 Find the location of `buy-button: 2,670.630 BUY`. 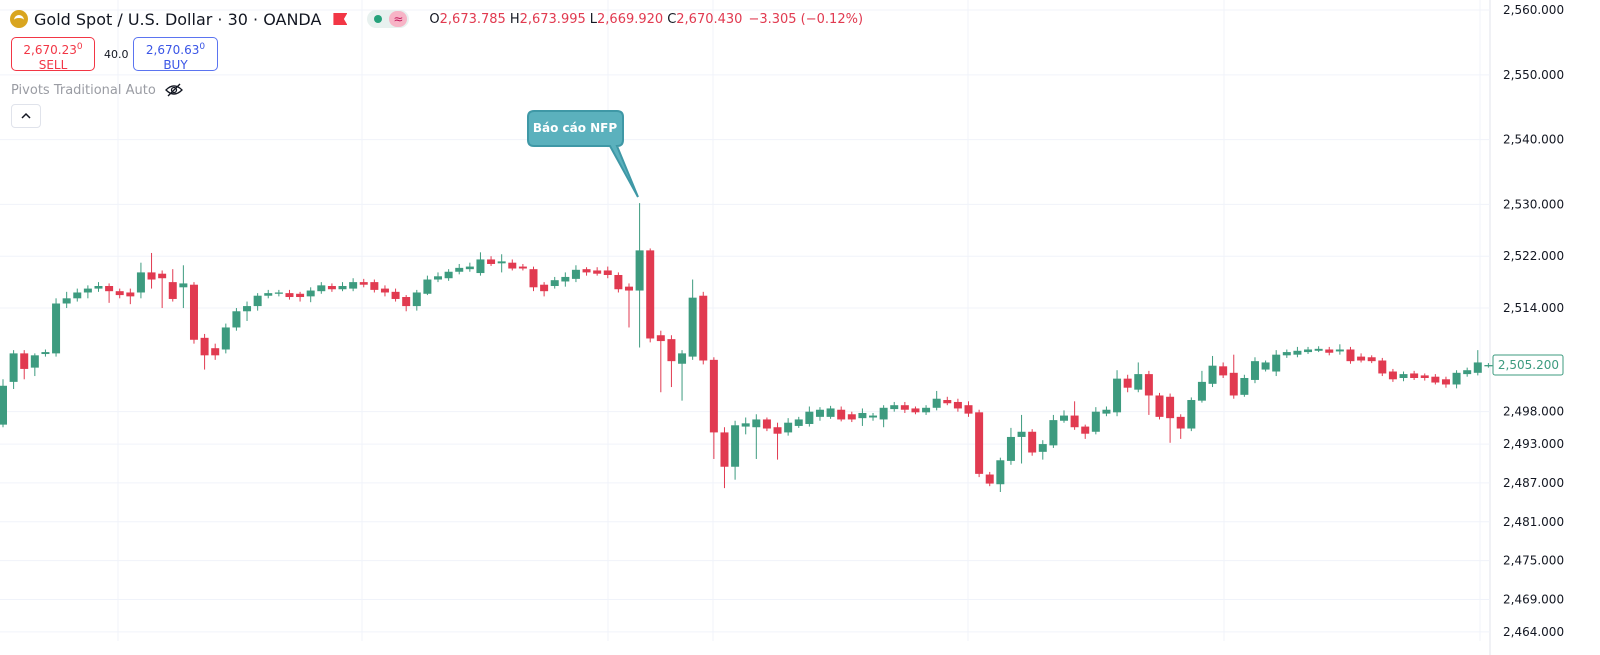

buy-button: 2,670.630 BUY is located at coordinates (175, 54).